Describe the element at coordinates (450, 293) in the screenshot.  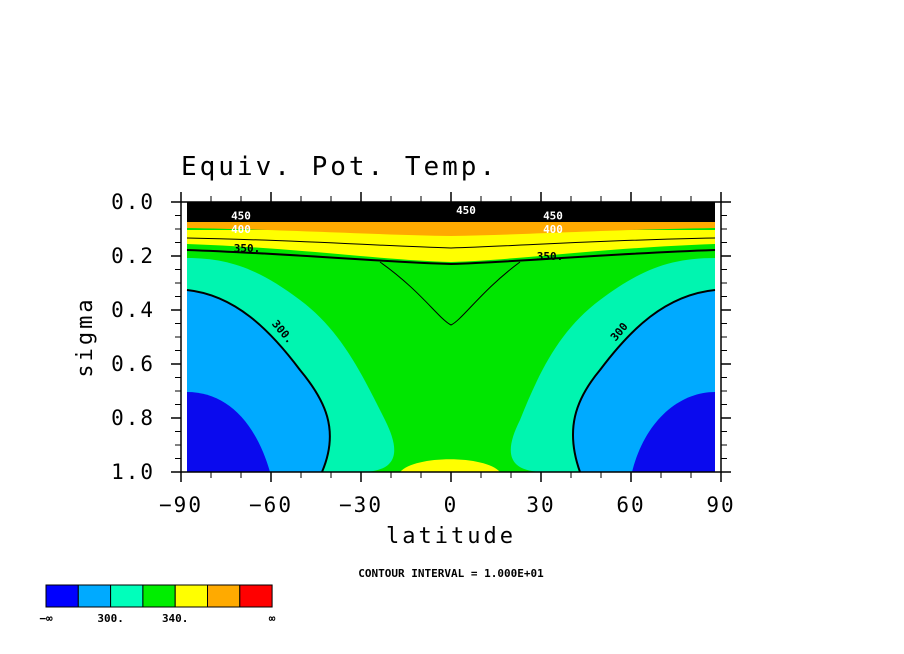
I see `contour-line-central` at that location.